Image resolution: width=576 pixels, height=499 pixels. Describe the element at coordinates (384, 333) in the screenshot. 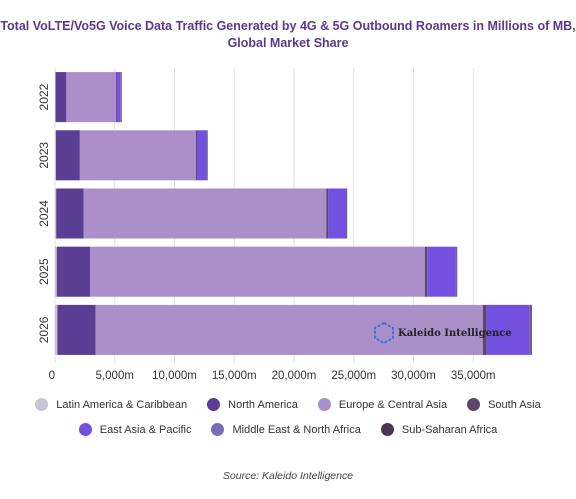

I see `hexagon-logo-icon` at that location.